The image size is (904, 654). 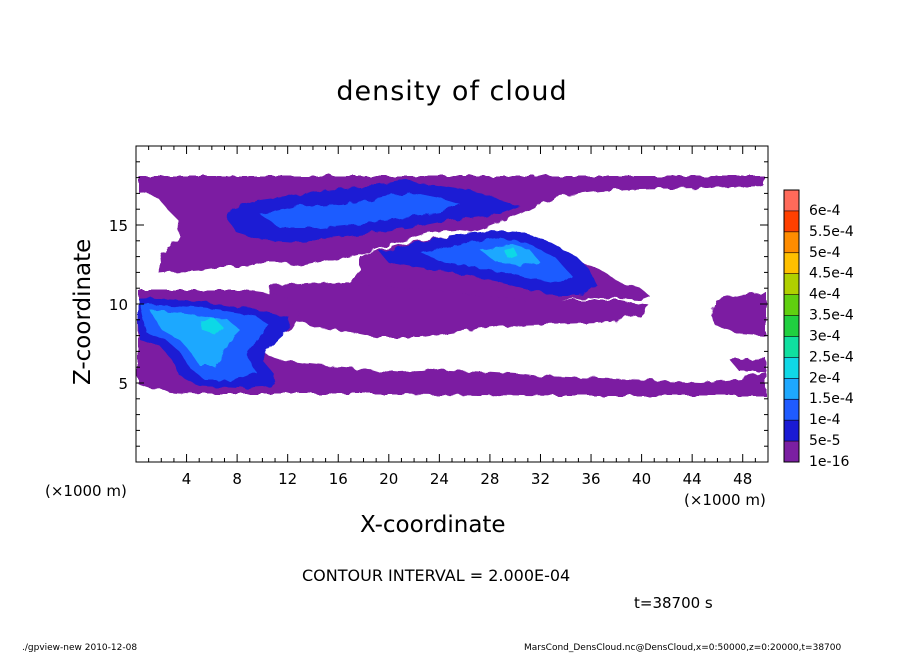 I want to click on x-tick-label: 8, so click(x=237, y=479).